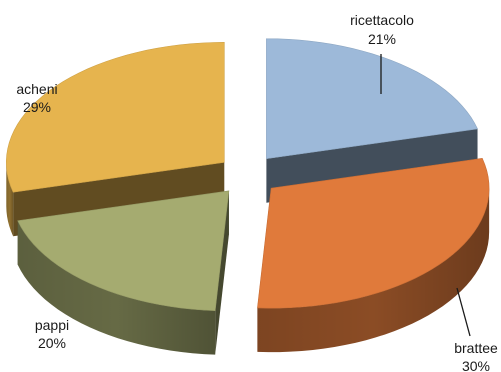 The width and height of the screenshot is (501, 372). Describe the element at coordinates (52, 325) in the screenshot. I see `slice-label-pappi: pappi` at that location.